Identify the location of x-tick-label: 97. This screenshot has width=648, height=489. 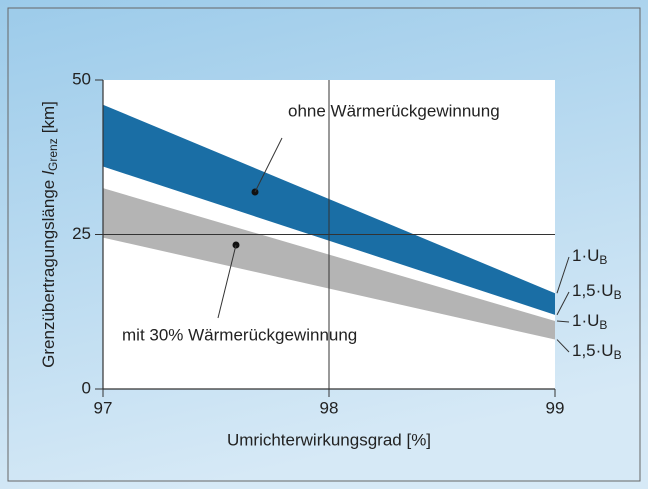
(103, 407).